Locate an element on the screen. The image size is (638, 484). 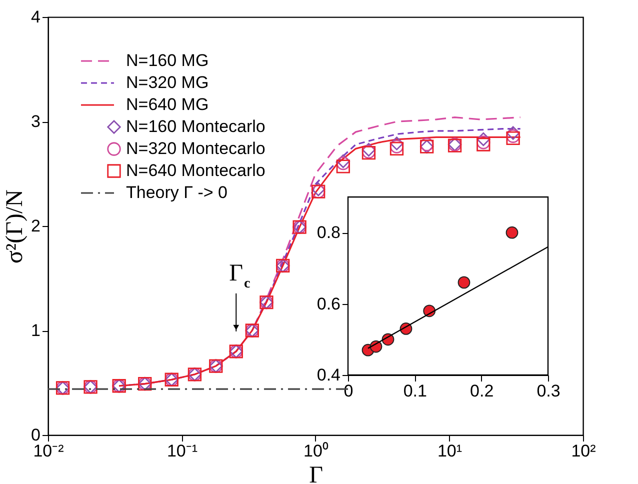
legend-label: N=640 MG is located at coordinates (167, 104).